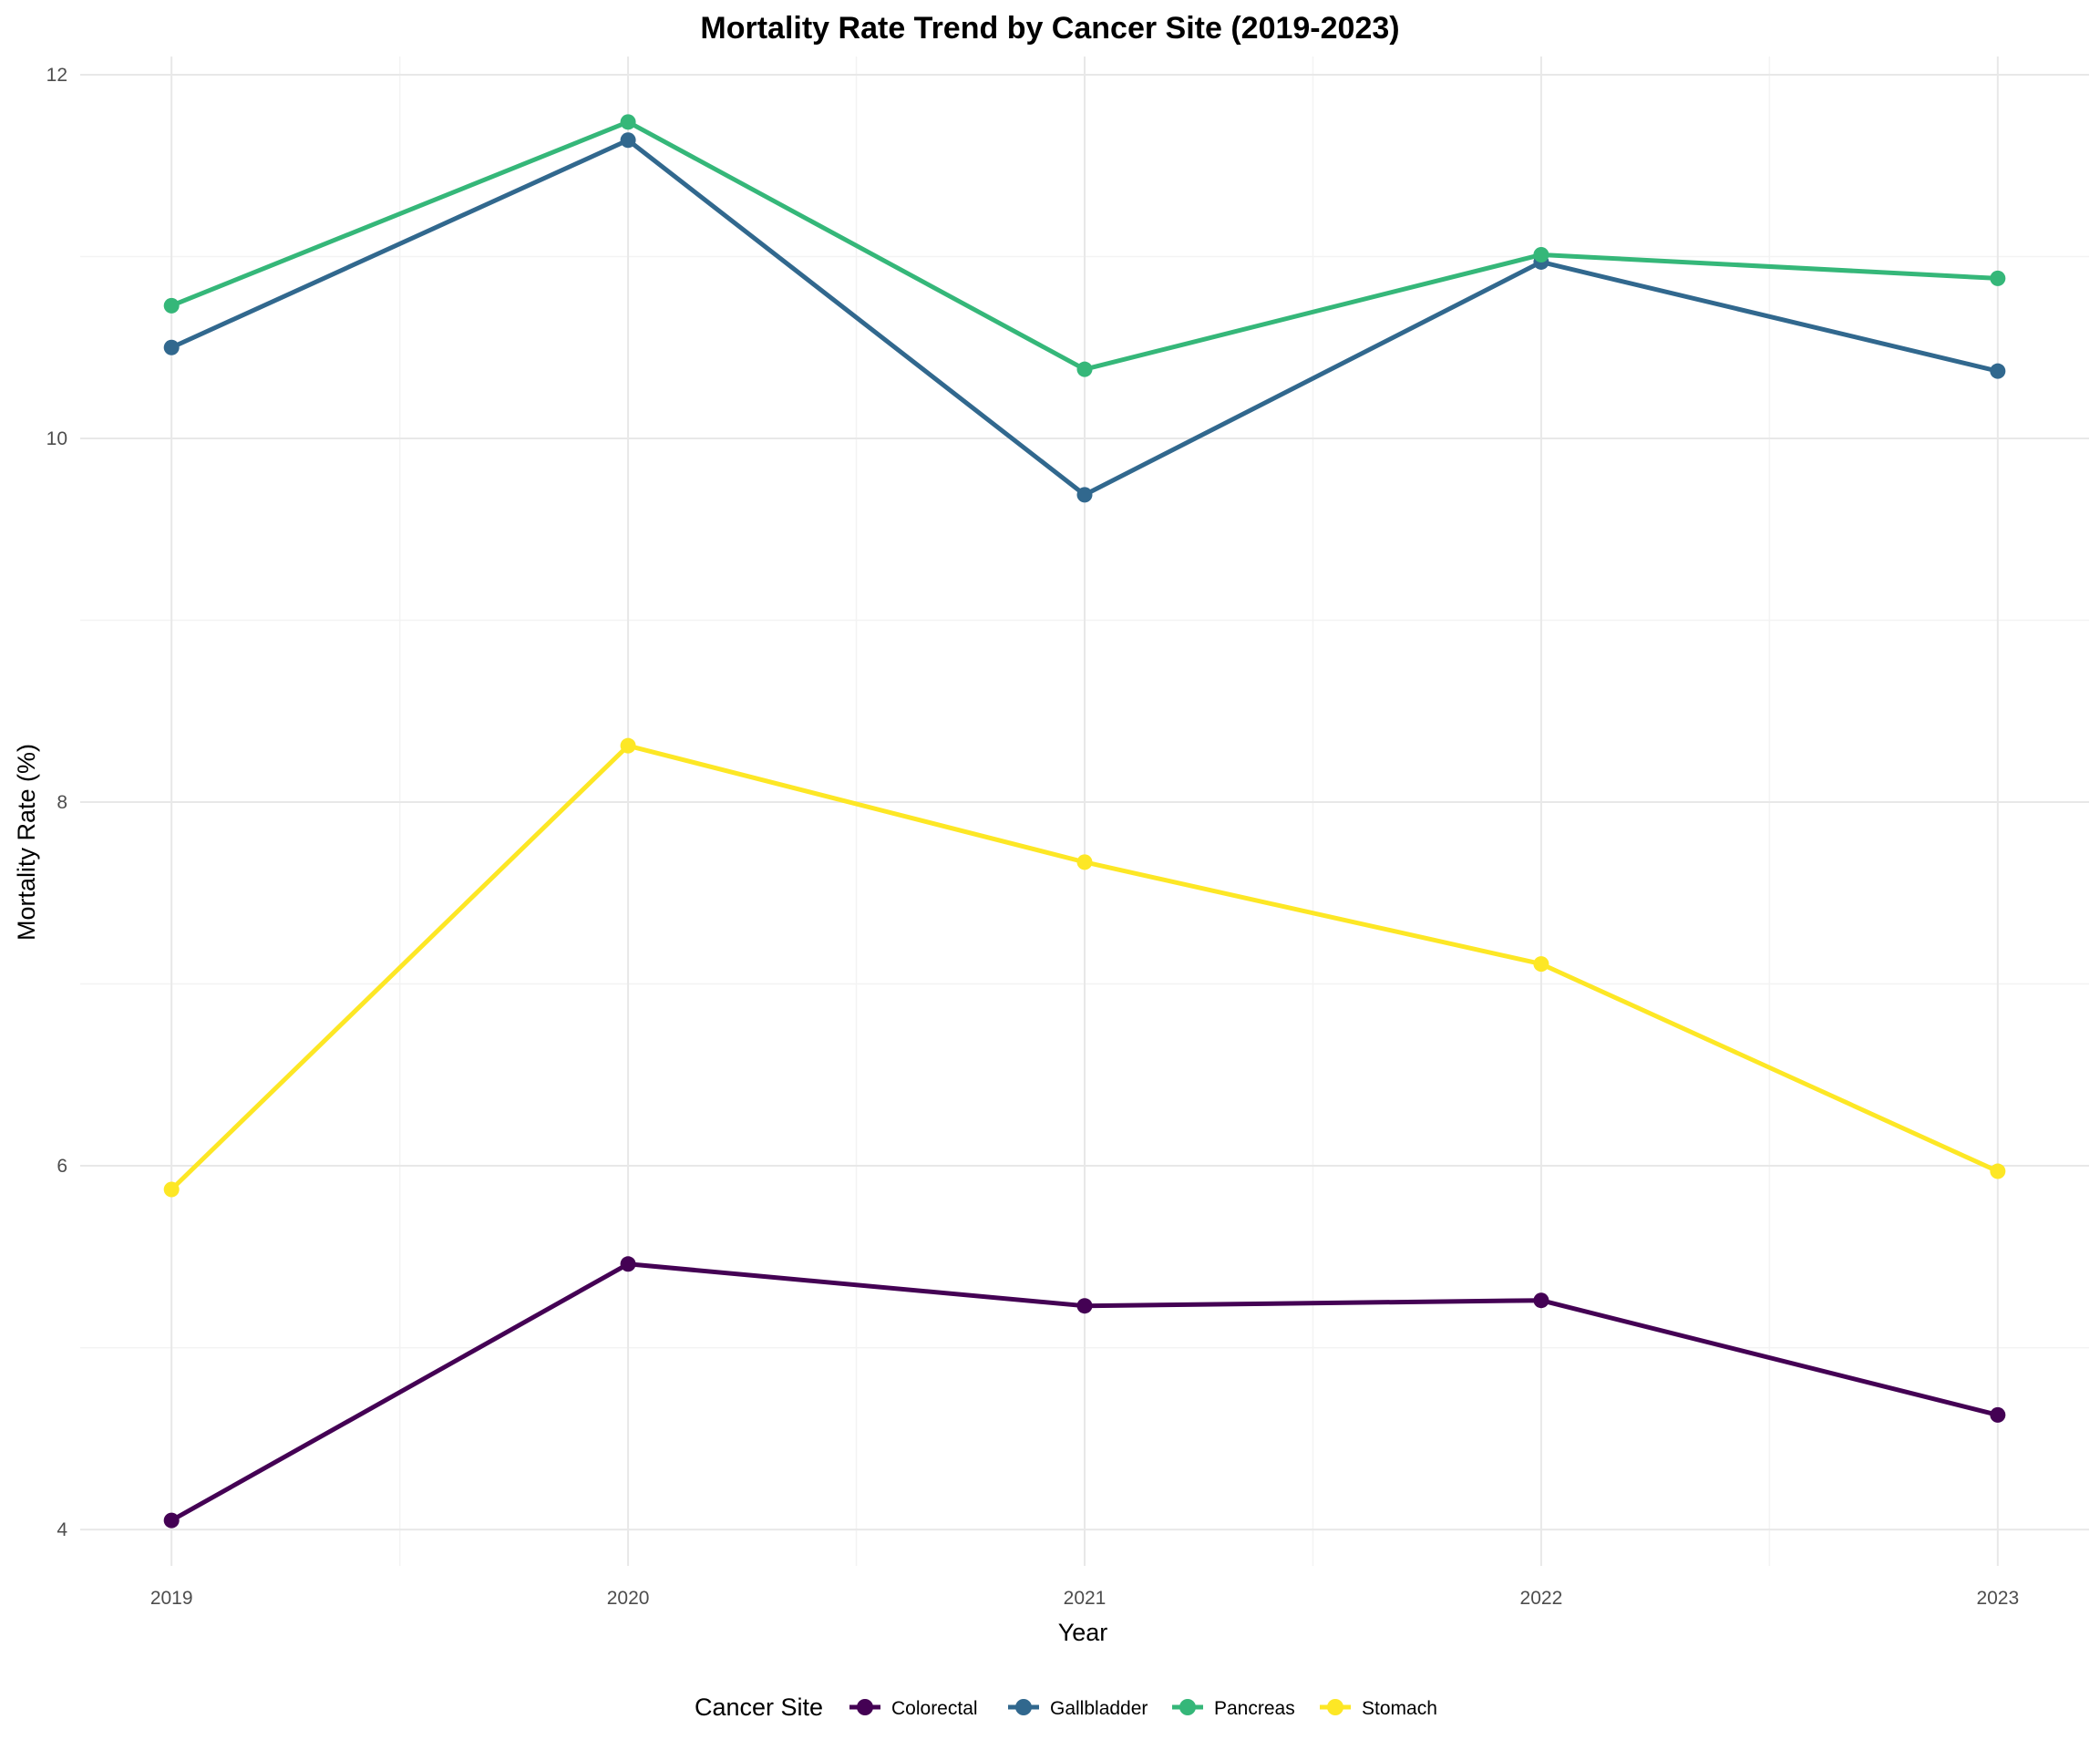 The width and height of the screenshot is (2100, 1750). What do you see at coordinates (26, 842) in the screenshot?
I see `y-axis-title: Mortality Rate (%)` at bounding box center [26, 842].